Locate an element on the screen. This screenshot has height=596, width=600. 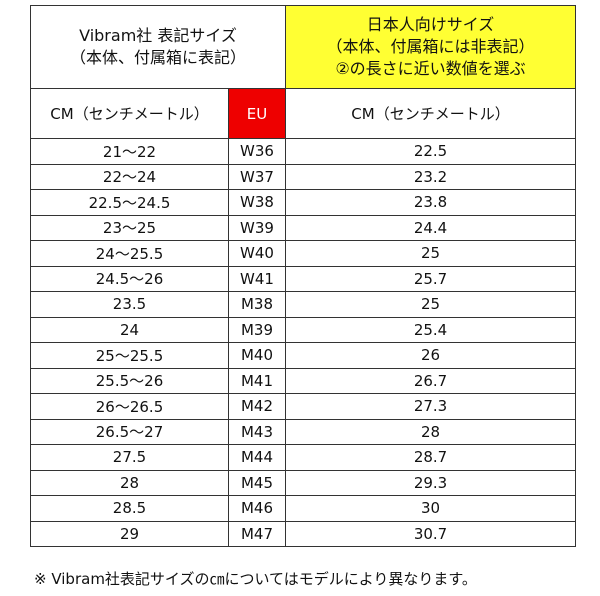
size-row: 25～25.5 M40 26 is located at coordinates (303, 355).